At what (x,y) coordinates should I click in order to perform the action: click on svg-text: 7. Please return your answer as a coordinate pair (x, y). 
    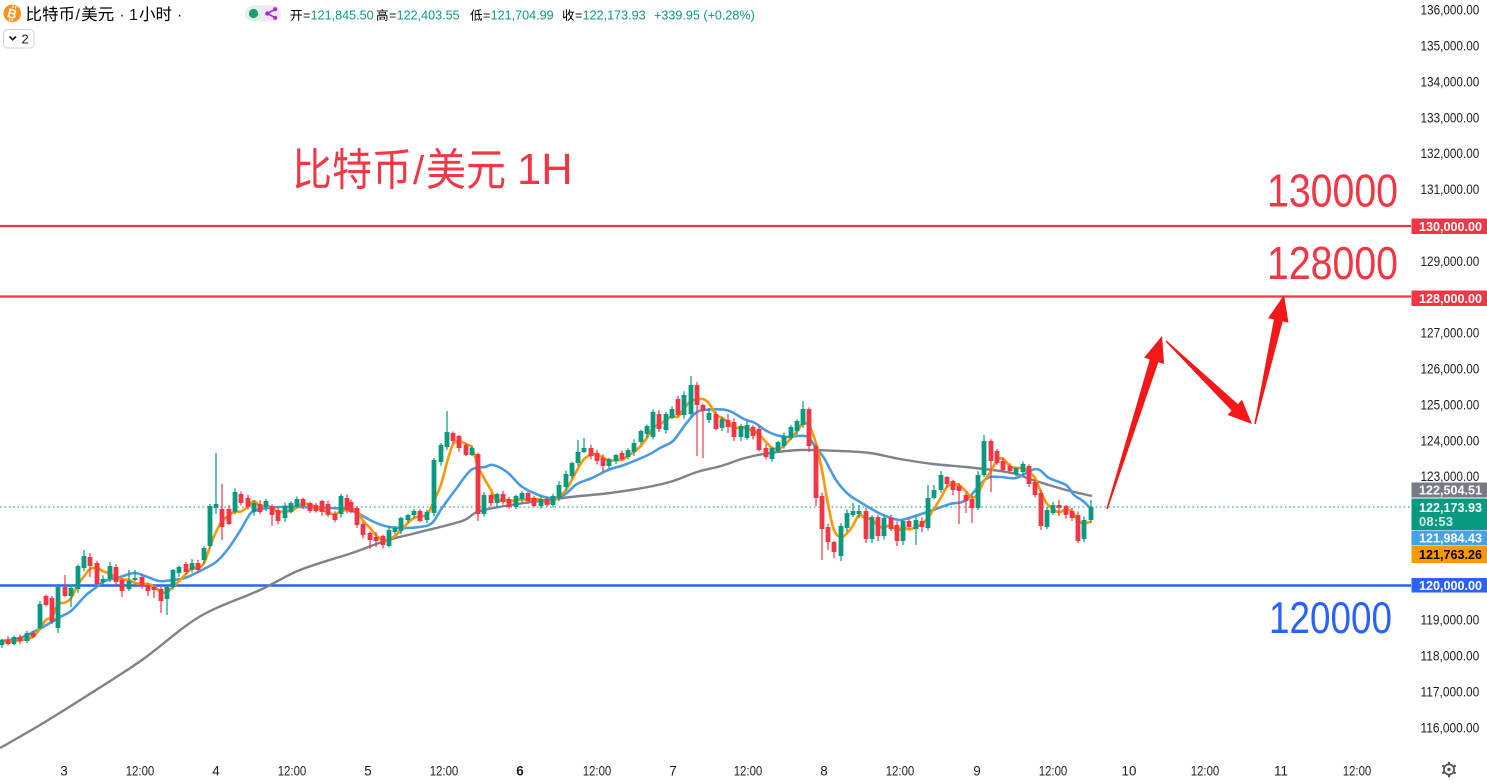
    Looking at the image, I should click on (672, 770).